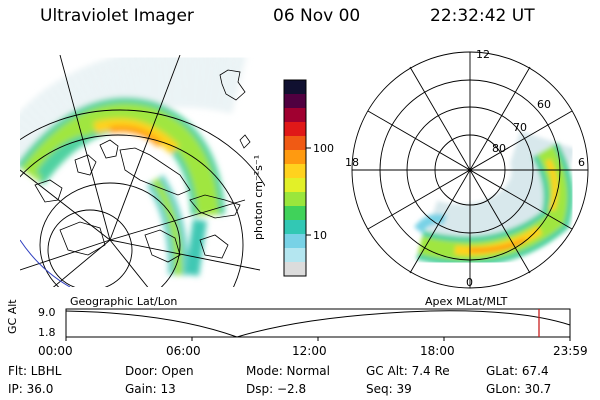 Image resolution: width=600 pixels, height=400 pixels. What do you see at coordinates (483, 54) in the screenshot?
I see `mlt-label-12: 12` at bounding box center [483, 54].